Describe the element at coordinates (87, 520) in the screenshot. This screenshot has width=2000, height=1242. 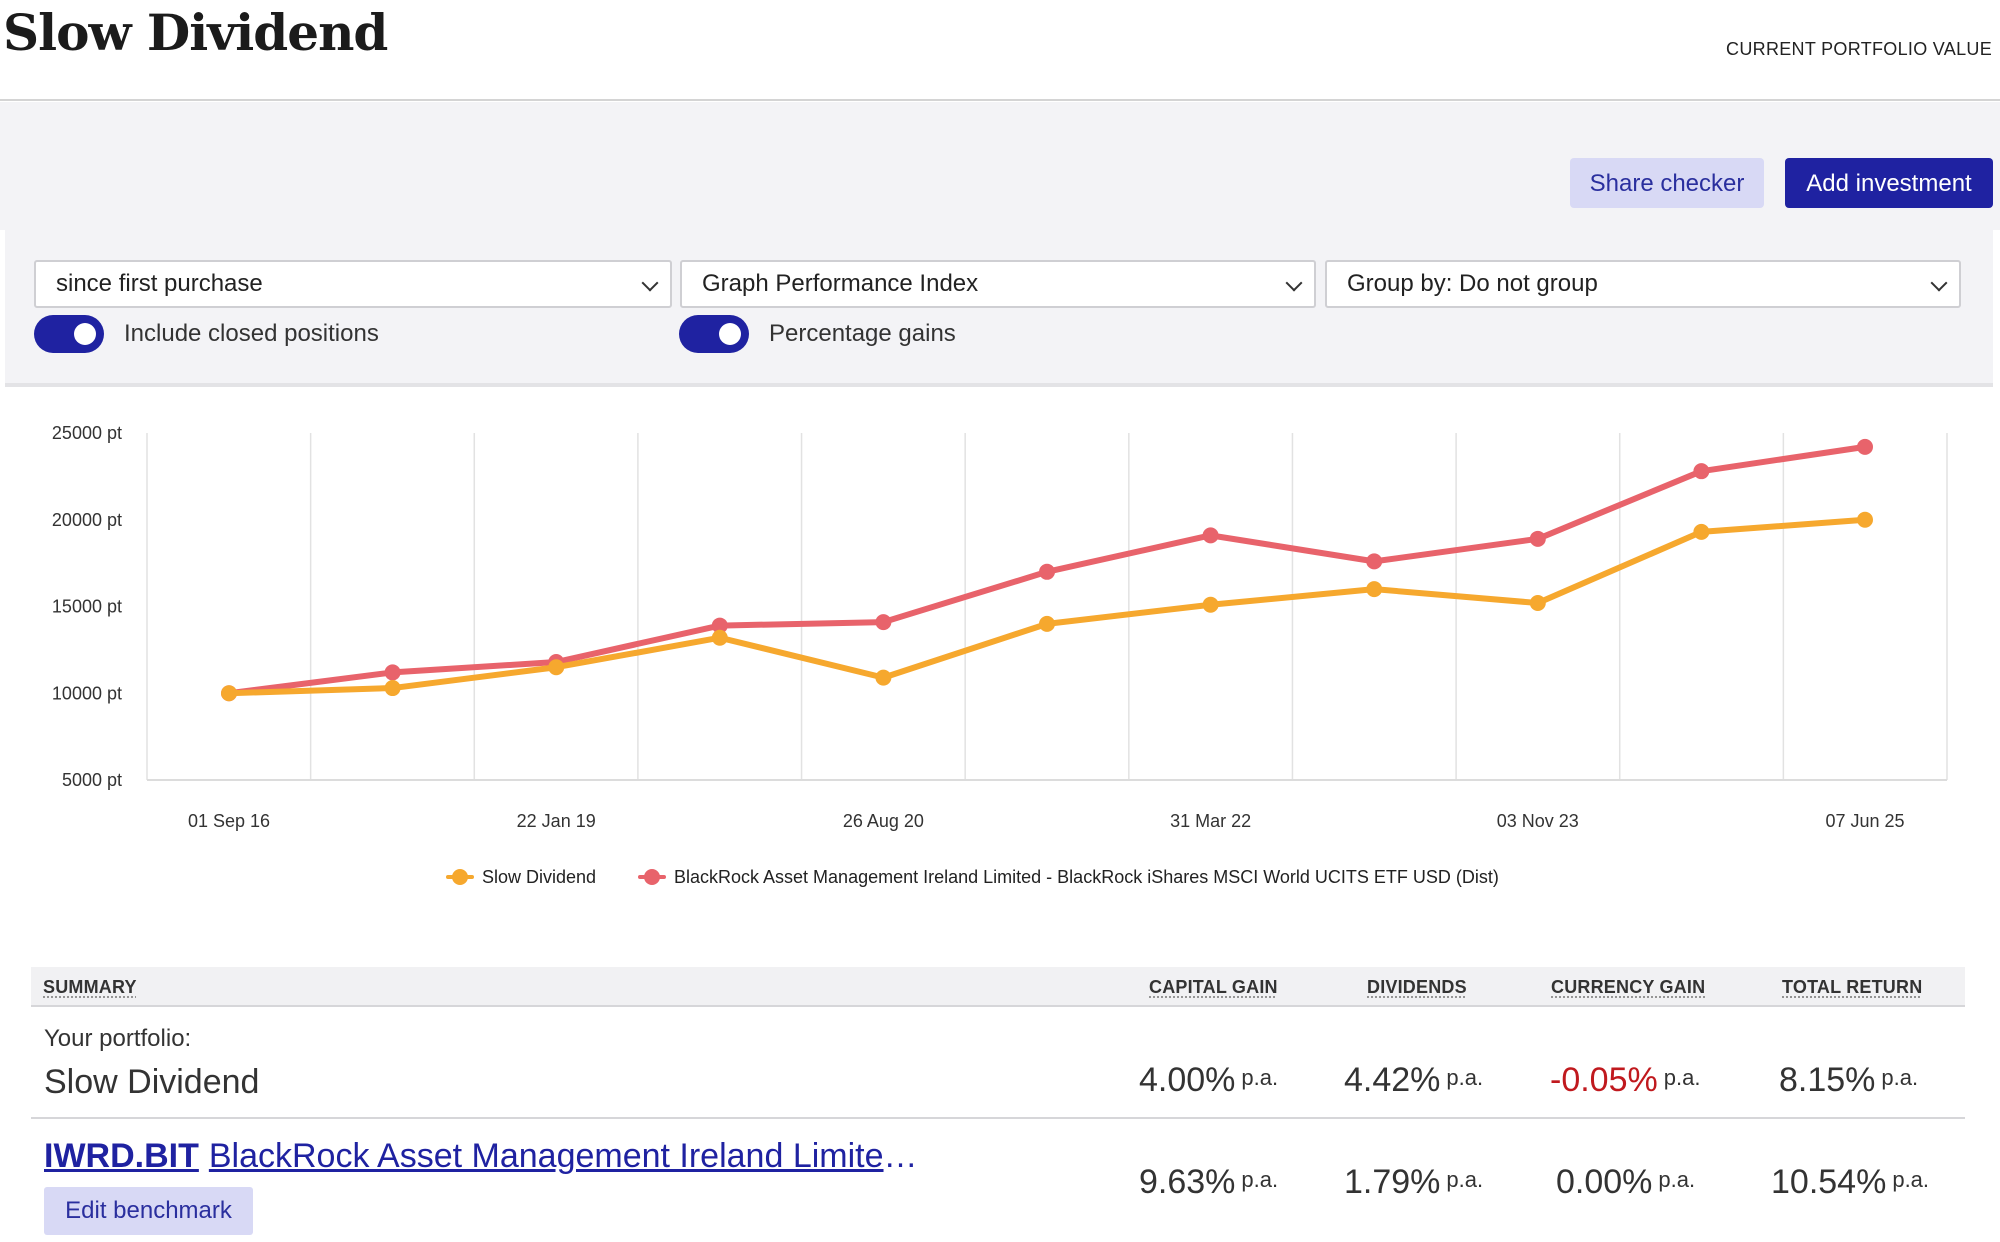
I see `y-tick-label: 20000 pt` at that location.